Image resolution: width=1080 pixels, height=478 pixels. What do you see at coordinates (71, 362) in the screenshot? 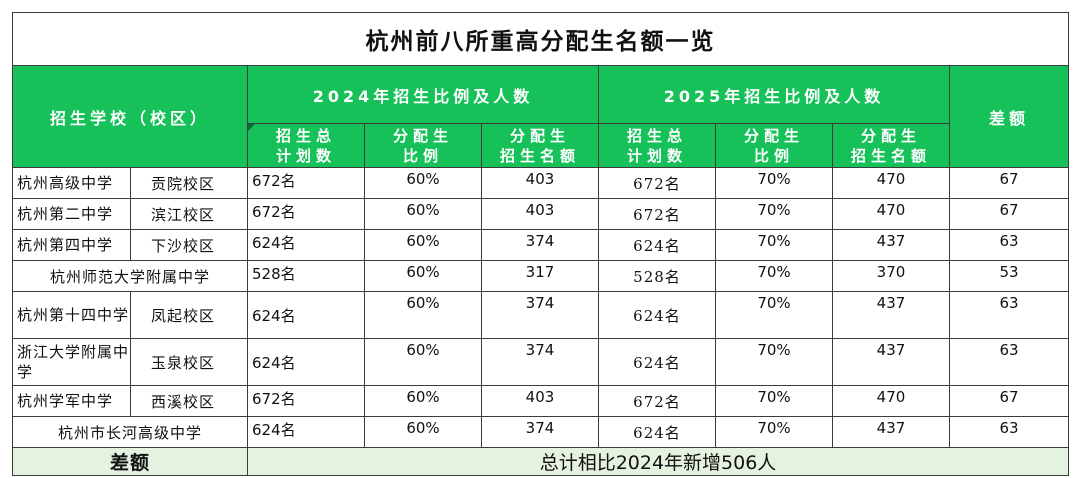
I see `school-name: 浙江大学附属中学` at bounding box center [71, 362].